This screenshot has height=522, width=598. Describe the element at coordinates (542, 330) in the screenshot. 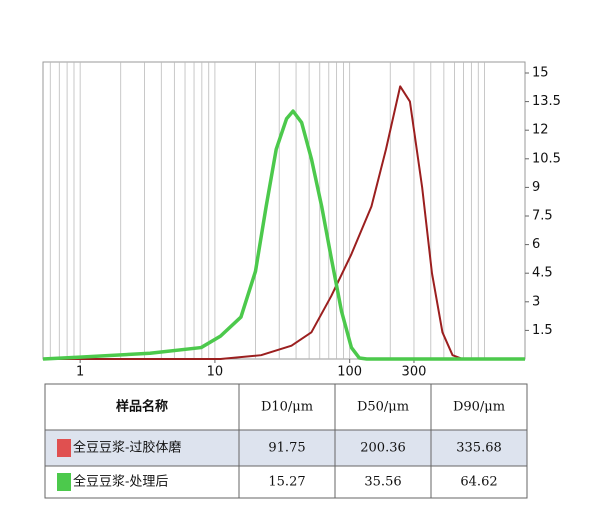

I see `y-tick-label: 1.5` at that location.